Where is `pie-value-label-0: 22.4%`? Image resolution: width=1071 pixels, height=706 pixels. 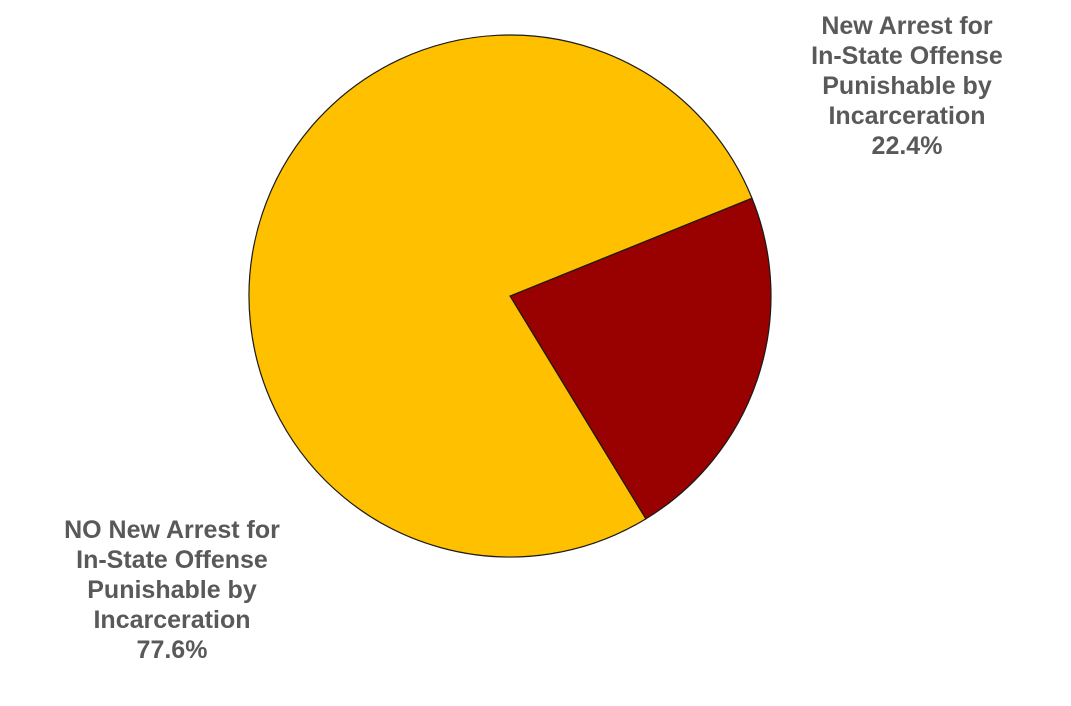
pie-value-label-0: 22.4% is located at coordinates (907, 146).